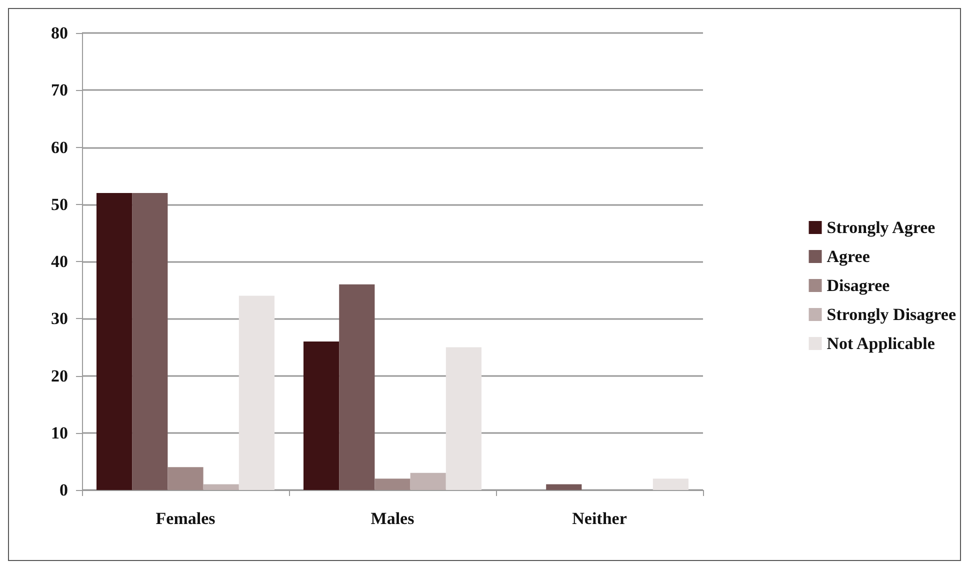 This screenshot has width=971, height=571. Describe the element at coordinates (64, 490) in the screenshot. I see `y-tick-label: 0` at that location.